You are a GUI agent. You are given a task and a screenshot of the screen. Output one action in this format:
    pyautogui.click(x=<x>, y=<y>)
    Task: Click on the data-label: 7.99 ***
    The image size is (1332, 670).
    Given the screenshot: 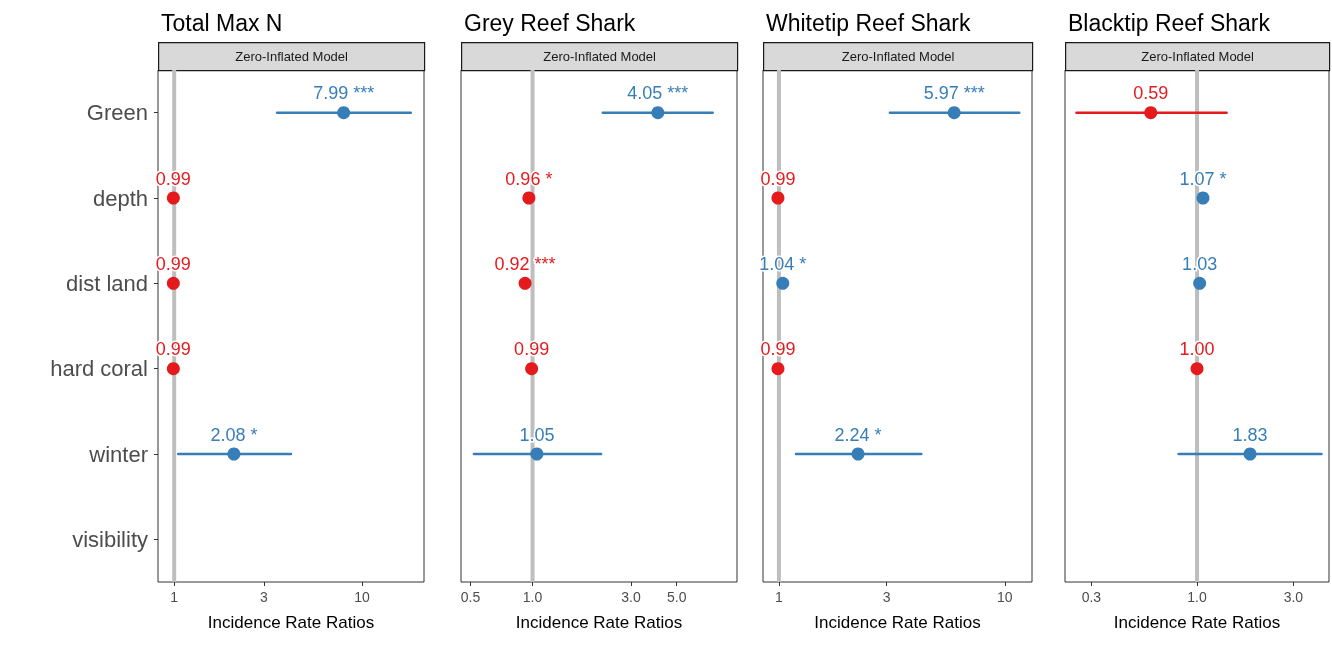 What is the action you would take?
    pyautogui.click(x=344, y=93)
    